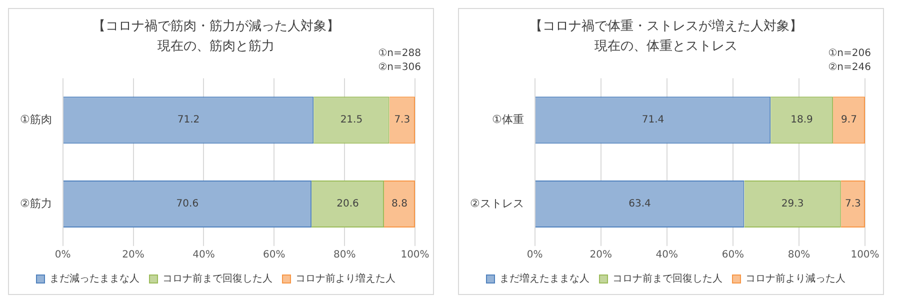 The height and width of the screenshot is (301, 900). Describe the element at coordinates (216, 46) in the screenshot. I see `chart-subtitle: 現在の、筋肉と筋力` at that location.